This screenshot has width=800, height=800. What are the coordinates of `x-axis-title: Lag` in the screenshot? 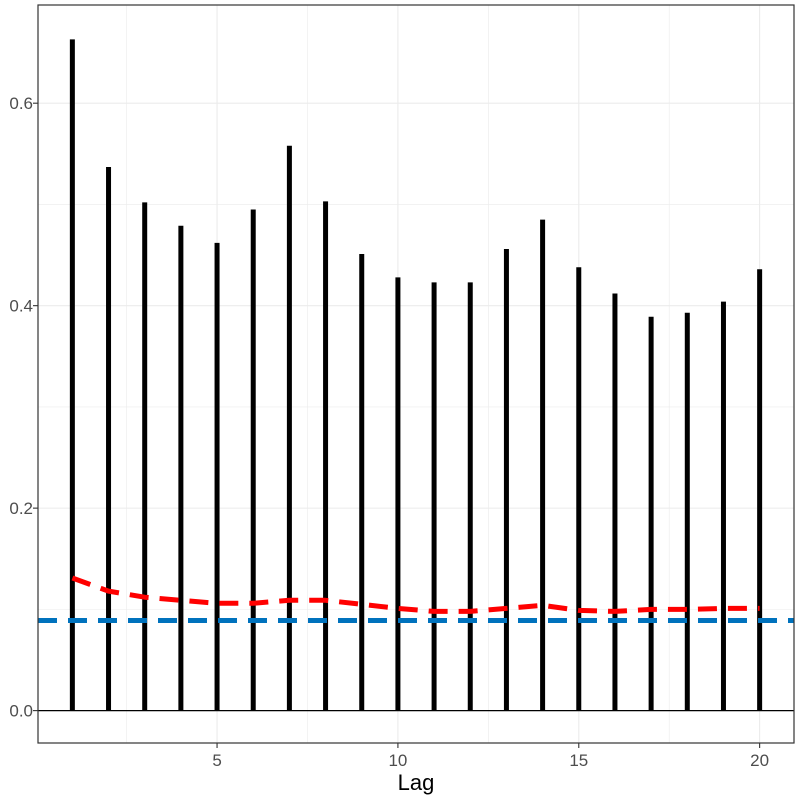 It's located at (416, 782).